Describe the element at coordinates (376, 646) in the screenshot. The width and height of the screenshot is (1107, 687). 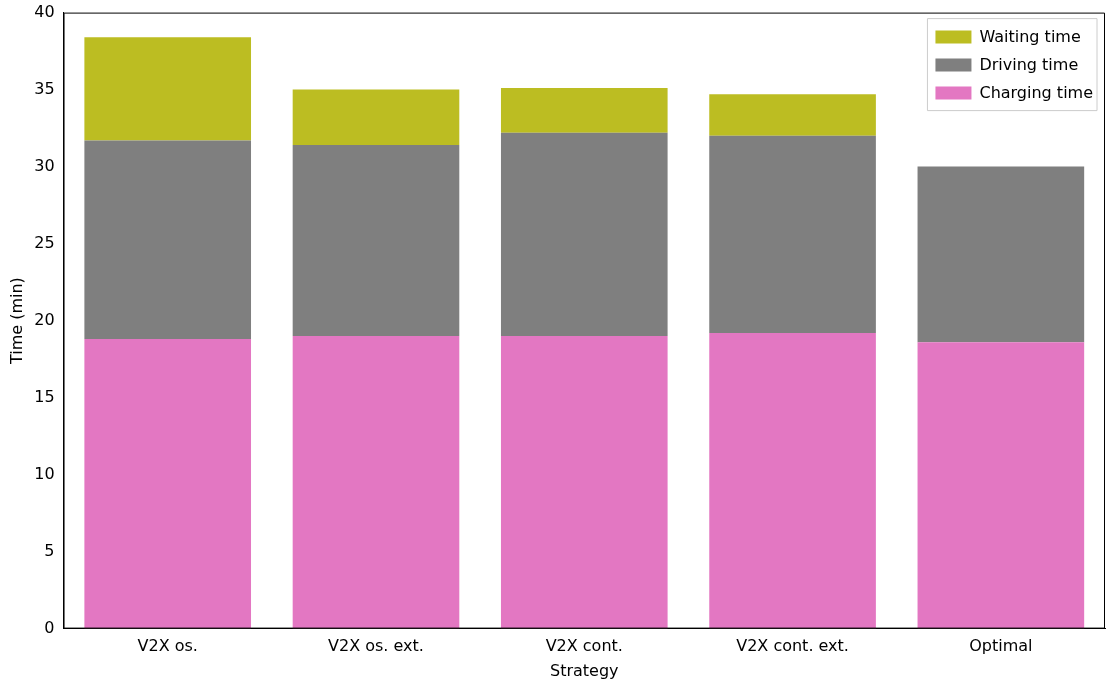
I see `x-tick-label: V2X os. ext.` at that location.